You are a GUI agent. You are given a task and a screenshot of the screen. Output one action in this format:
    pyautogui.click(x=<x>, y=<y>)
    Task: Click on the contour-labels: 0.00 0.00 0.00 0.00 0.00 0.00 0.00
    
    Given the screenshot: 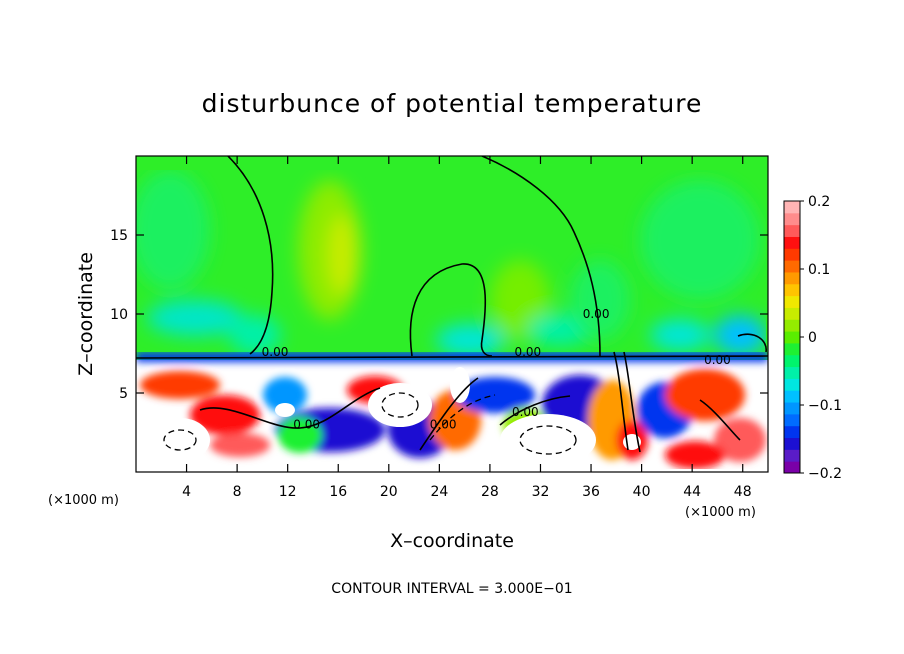 What is the action you would take?
    pyautogui.click(x=496, y=369)
    